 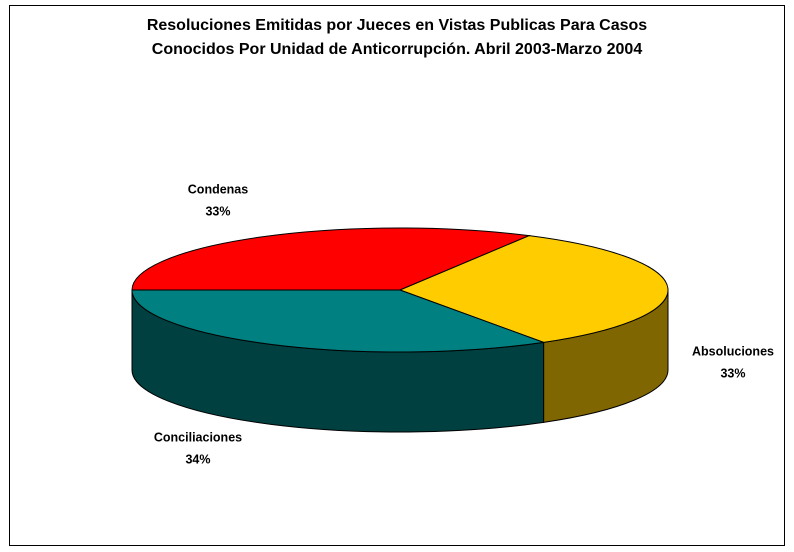 What do you see at coordinates (733, 351) in the screenshot?
I see `slice-label: Absoluciones` at bounding box center [733, 351].